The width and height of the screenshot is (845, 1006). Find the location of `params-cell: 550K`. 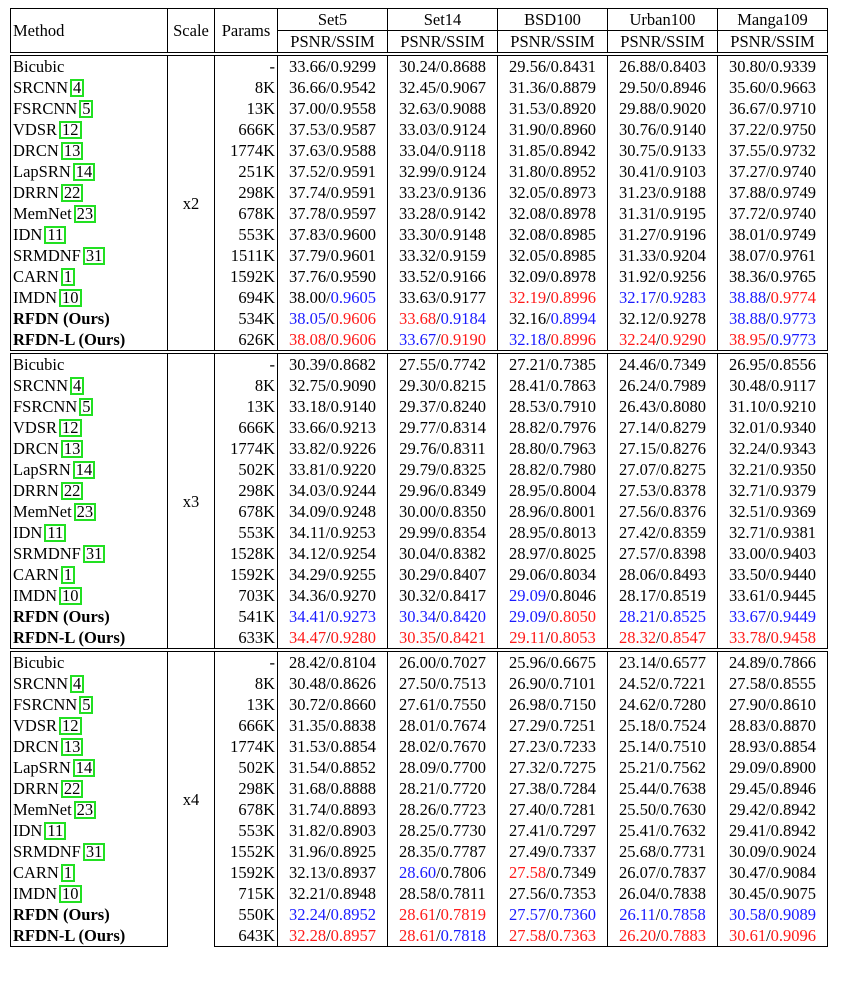

params-cell: 550K is located at coordinates (246, 914).